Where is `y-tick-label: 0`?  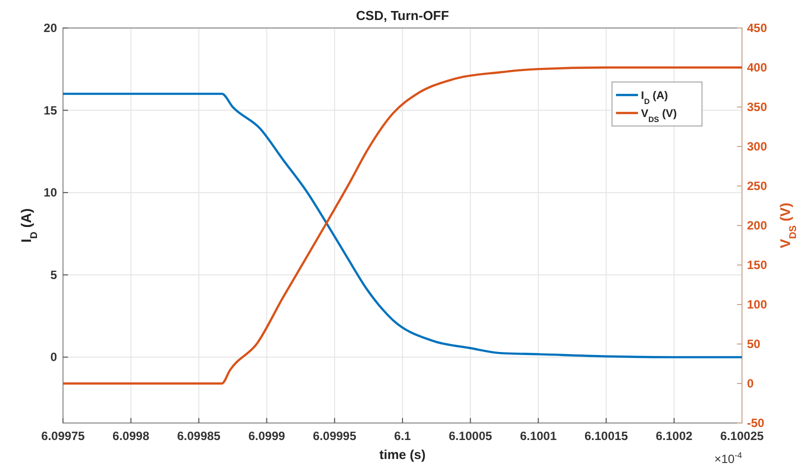 y-tick-label: 0 is located at coordinates (54, 357).